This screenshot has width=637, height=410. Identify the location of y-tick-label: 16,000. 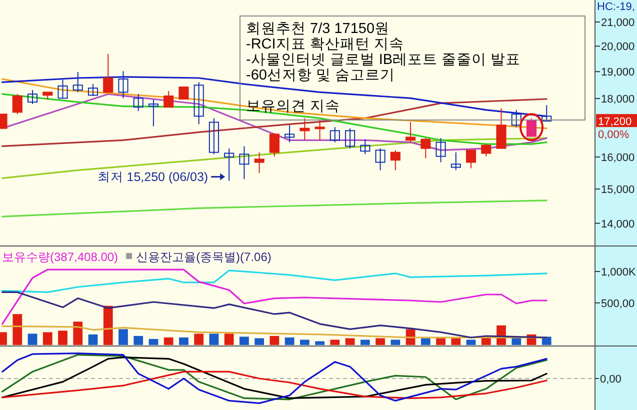
(618, 158).